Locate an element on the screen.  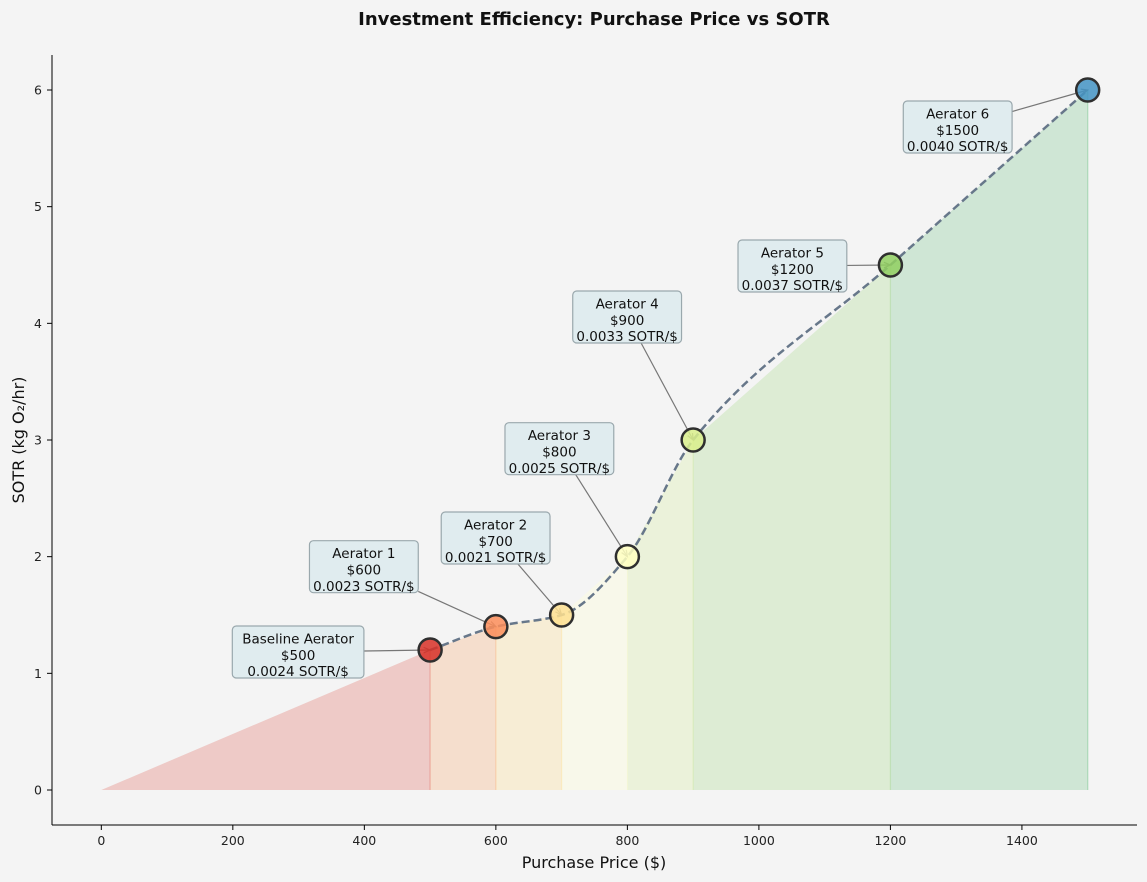
annotation-price: $500 is located at coordinates (298, 656).